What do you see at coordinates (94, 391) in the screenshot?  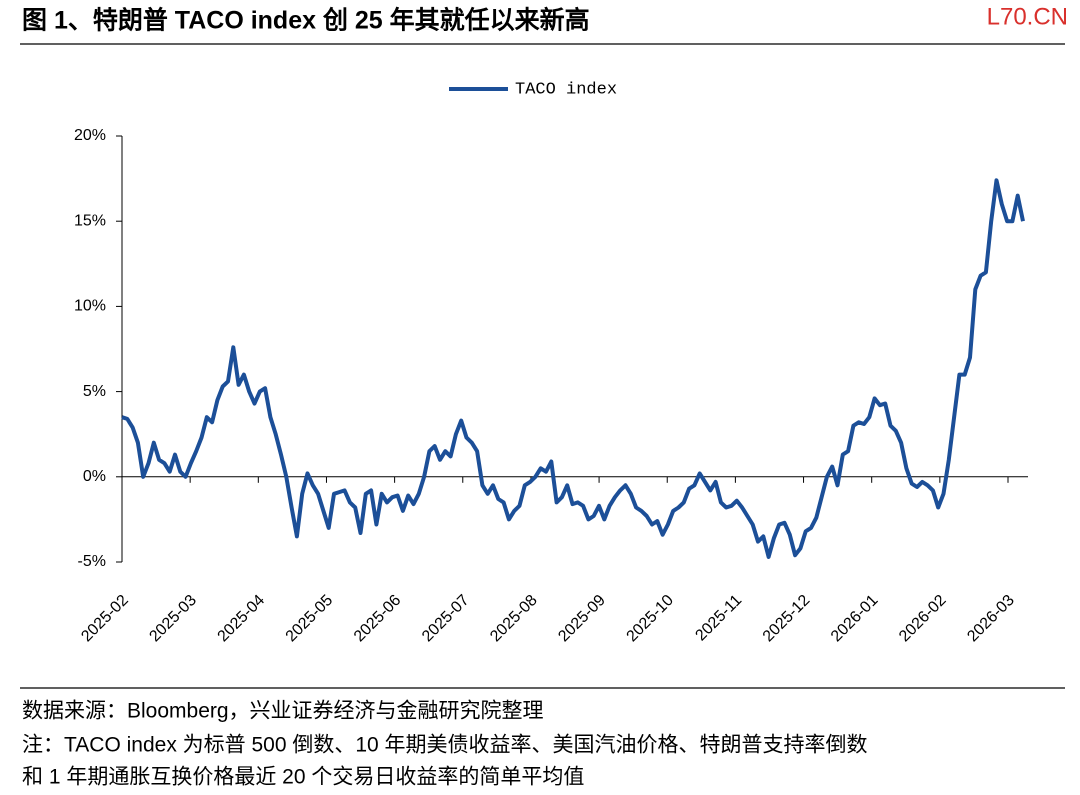 I see `y-tick-label: 5%` at bounding box center [94, 391].